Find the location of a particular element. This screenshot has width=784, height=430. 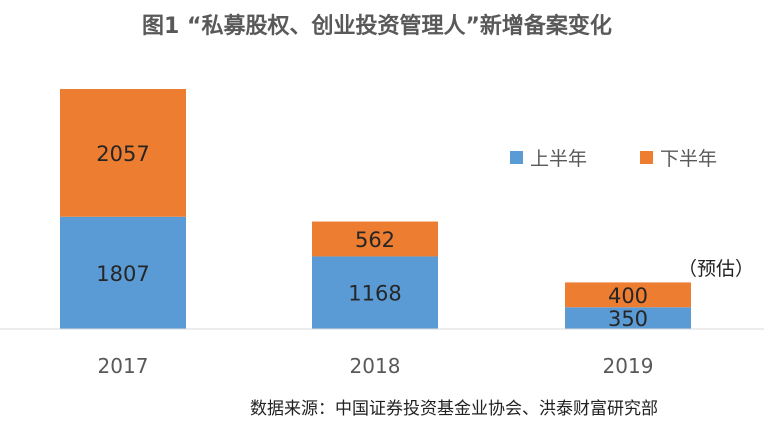

x-tick-label-2019: 2019 is located at coordinates (628, 366).